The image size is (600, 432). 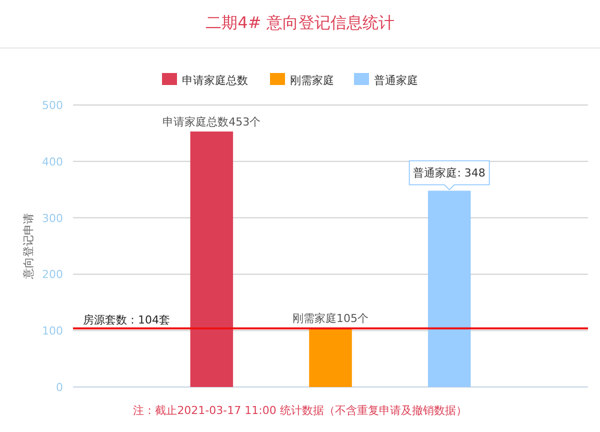 I want to click on chart-title: 二期4# 意向登记信息统计, so click(x=300, y=22).